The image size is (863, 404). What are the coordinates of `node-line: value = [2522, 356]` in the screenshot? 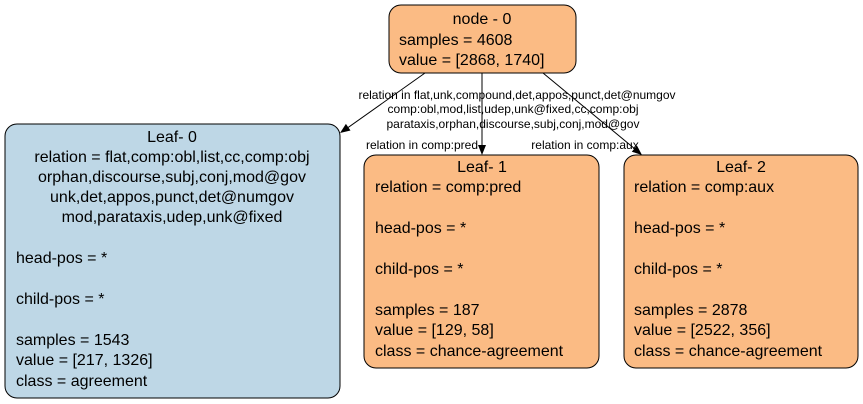 It's located at (702, 330).